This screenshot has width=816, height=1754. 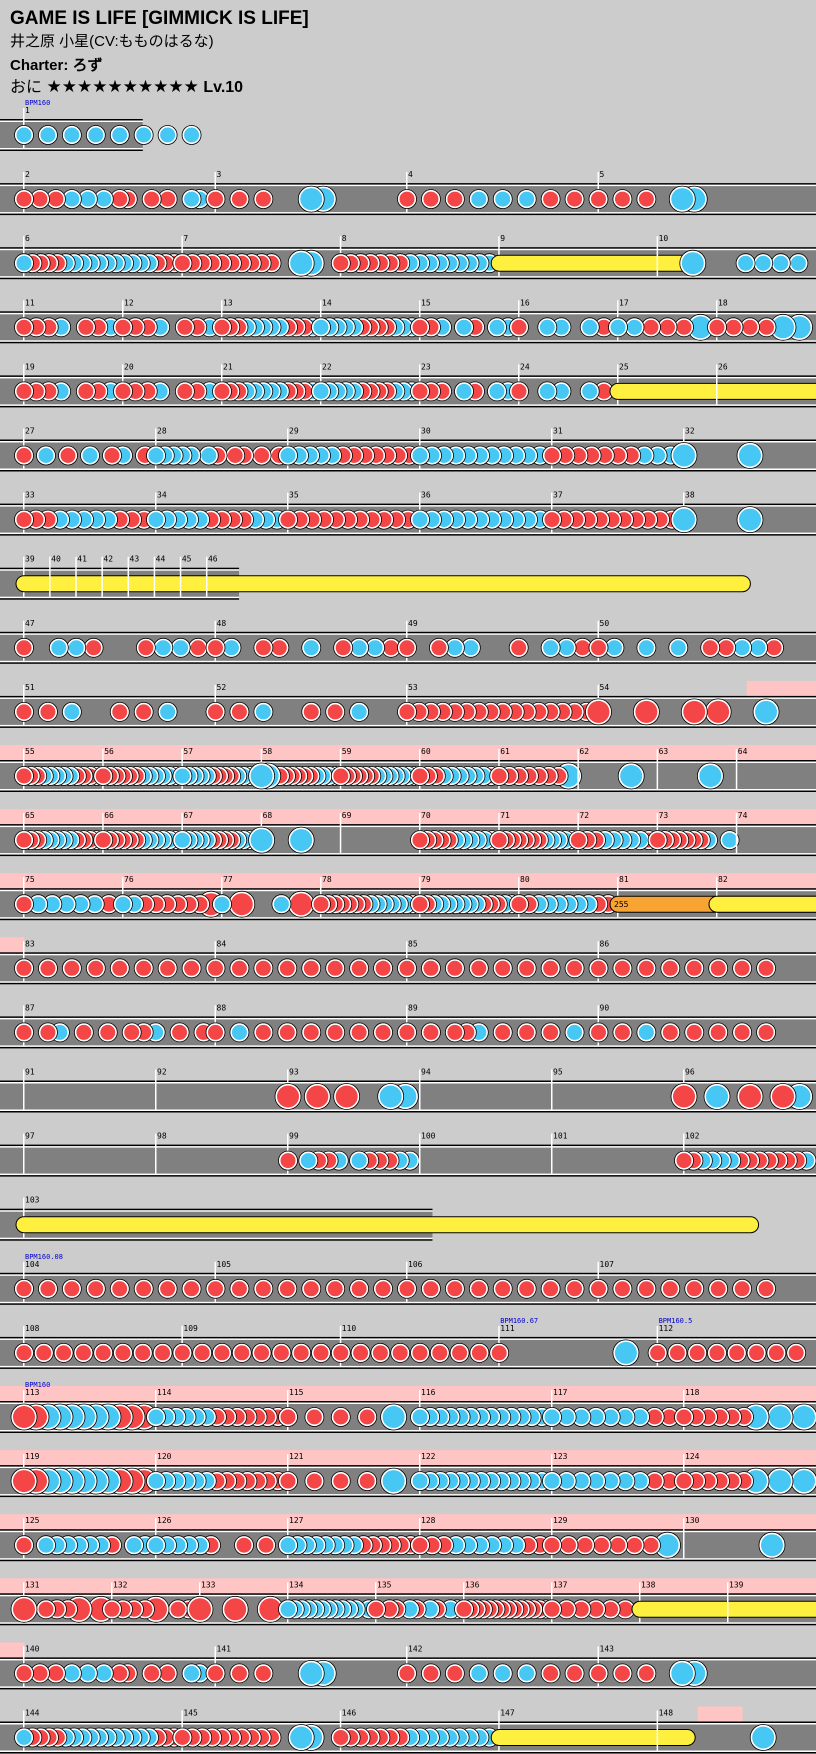 What do you see at coordinates (294, 431) in the screenshot?
I see `measure-number: 29` at bounding box center [294, 431].